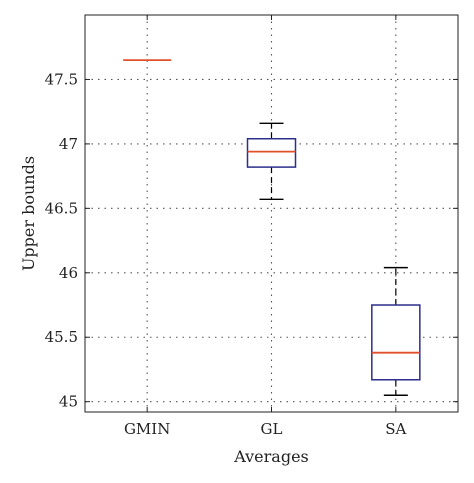 The width and height of the screenshot is (474, 483). I want to click on box-gl, so click(271, 161).